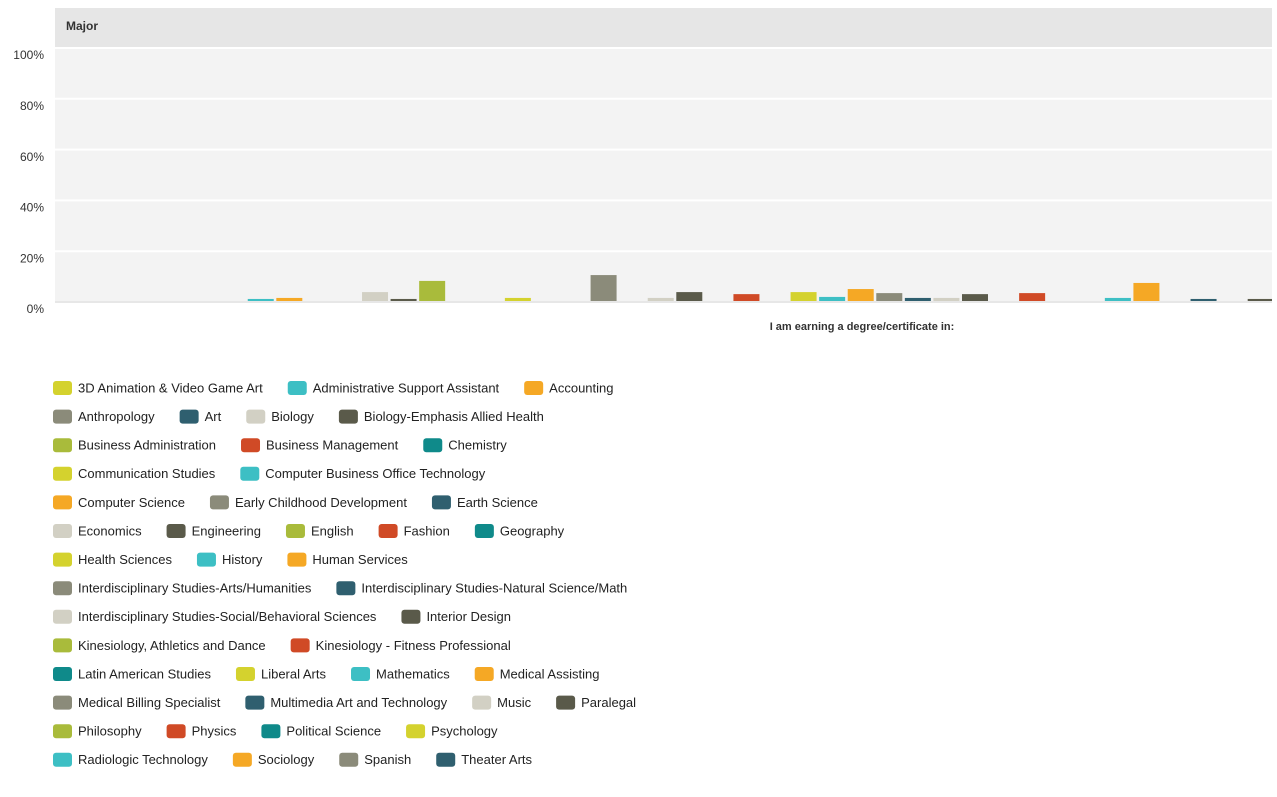  Describe the element at coordinates (110, 530) in the screenshot. I see `legend-label: Economics` at that location.